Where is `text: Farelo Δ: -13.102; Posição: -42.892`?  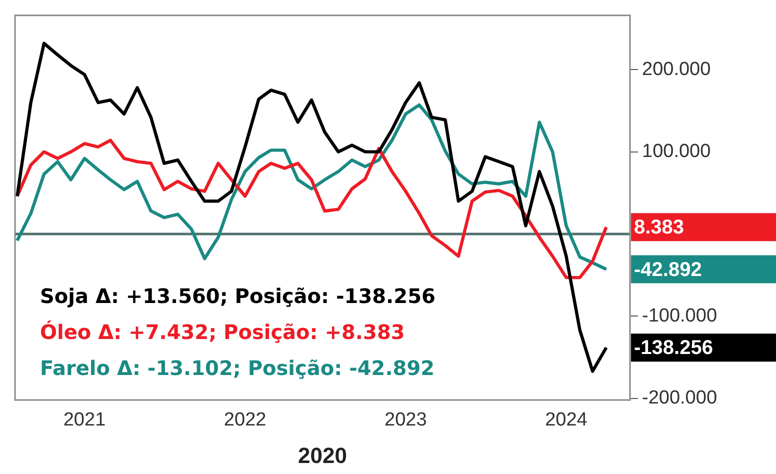 text: Farelo Δ: -13.102; Posição: -42.892 is located at coordinates (237, 368).